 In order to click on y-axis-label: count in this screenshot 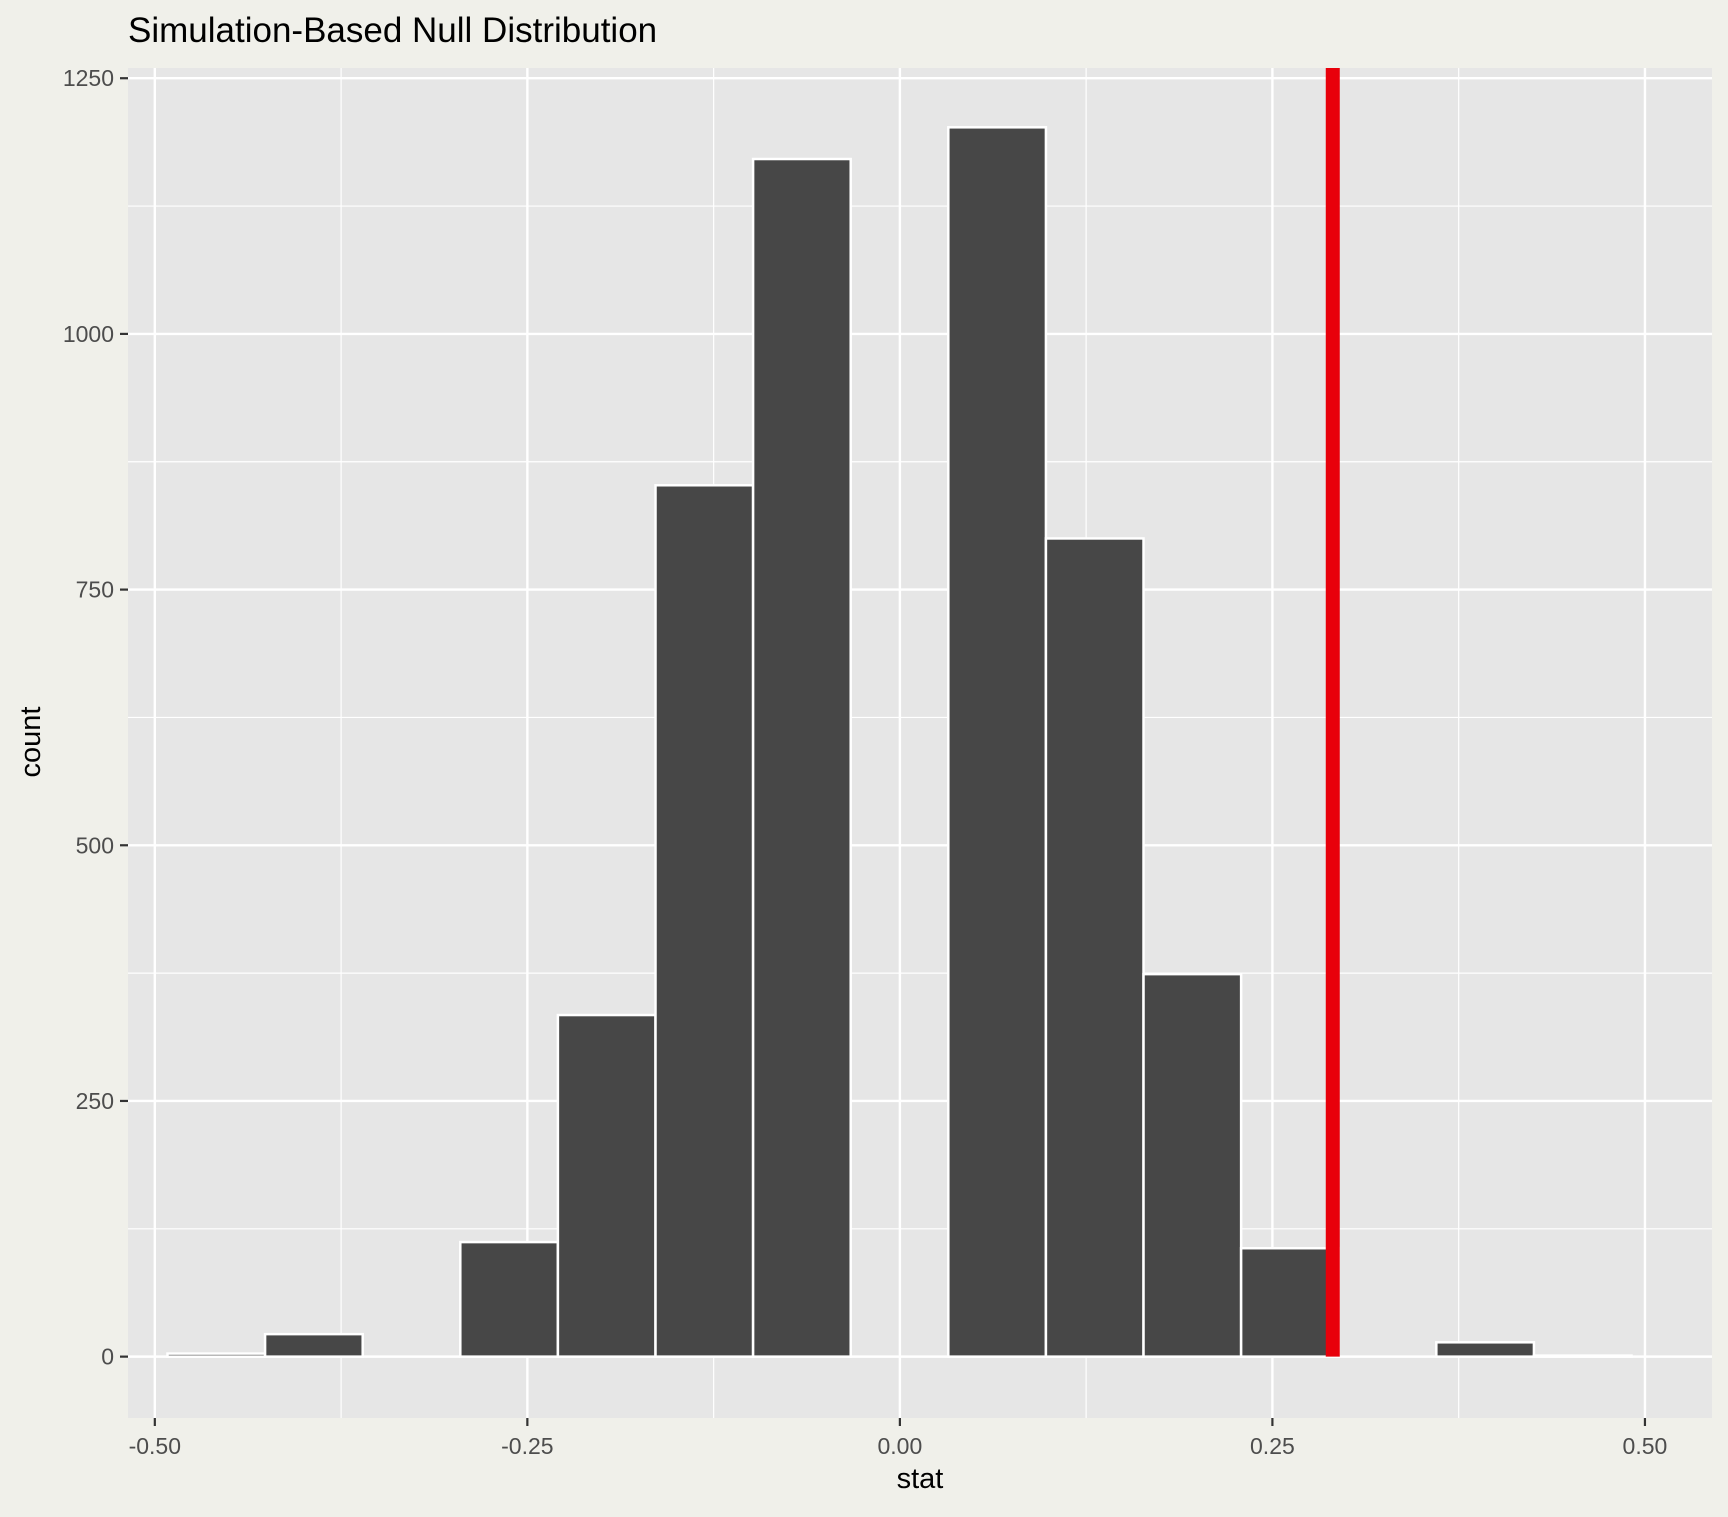, I will do `click(31, 742)`.